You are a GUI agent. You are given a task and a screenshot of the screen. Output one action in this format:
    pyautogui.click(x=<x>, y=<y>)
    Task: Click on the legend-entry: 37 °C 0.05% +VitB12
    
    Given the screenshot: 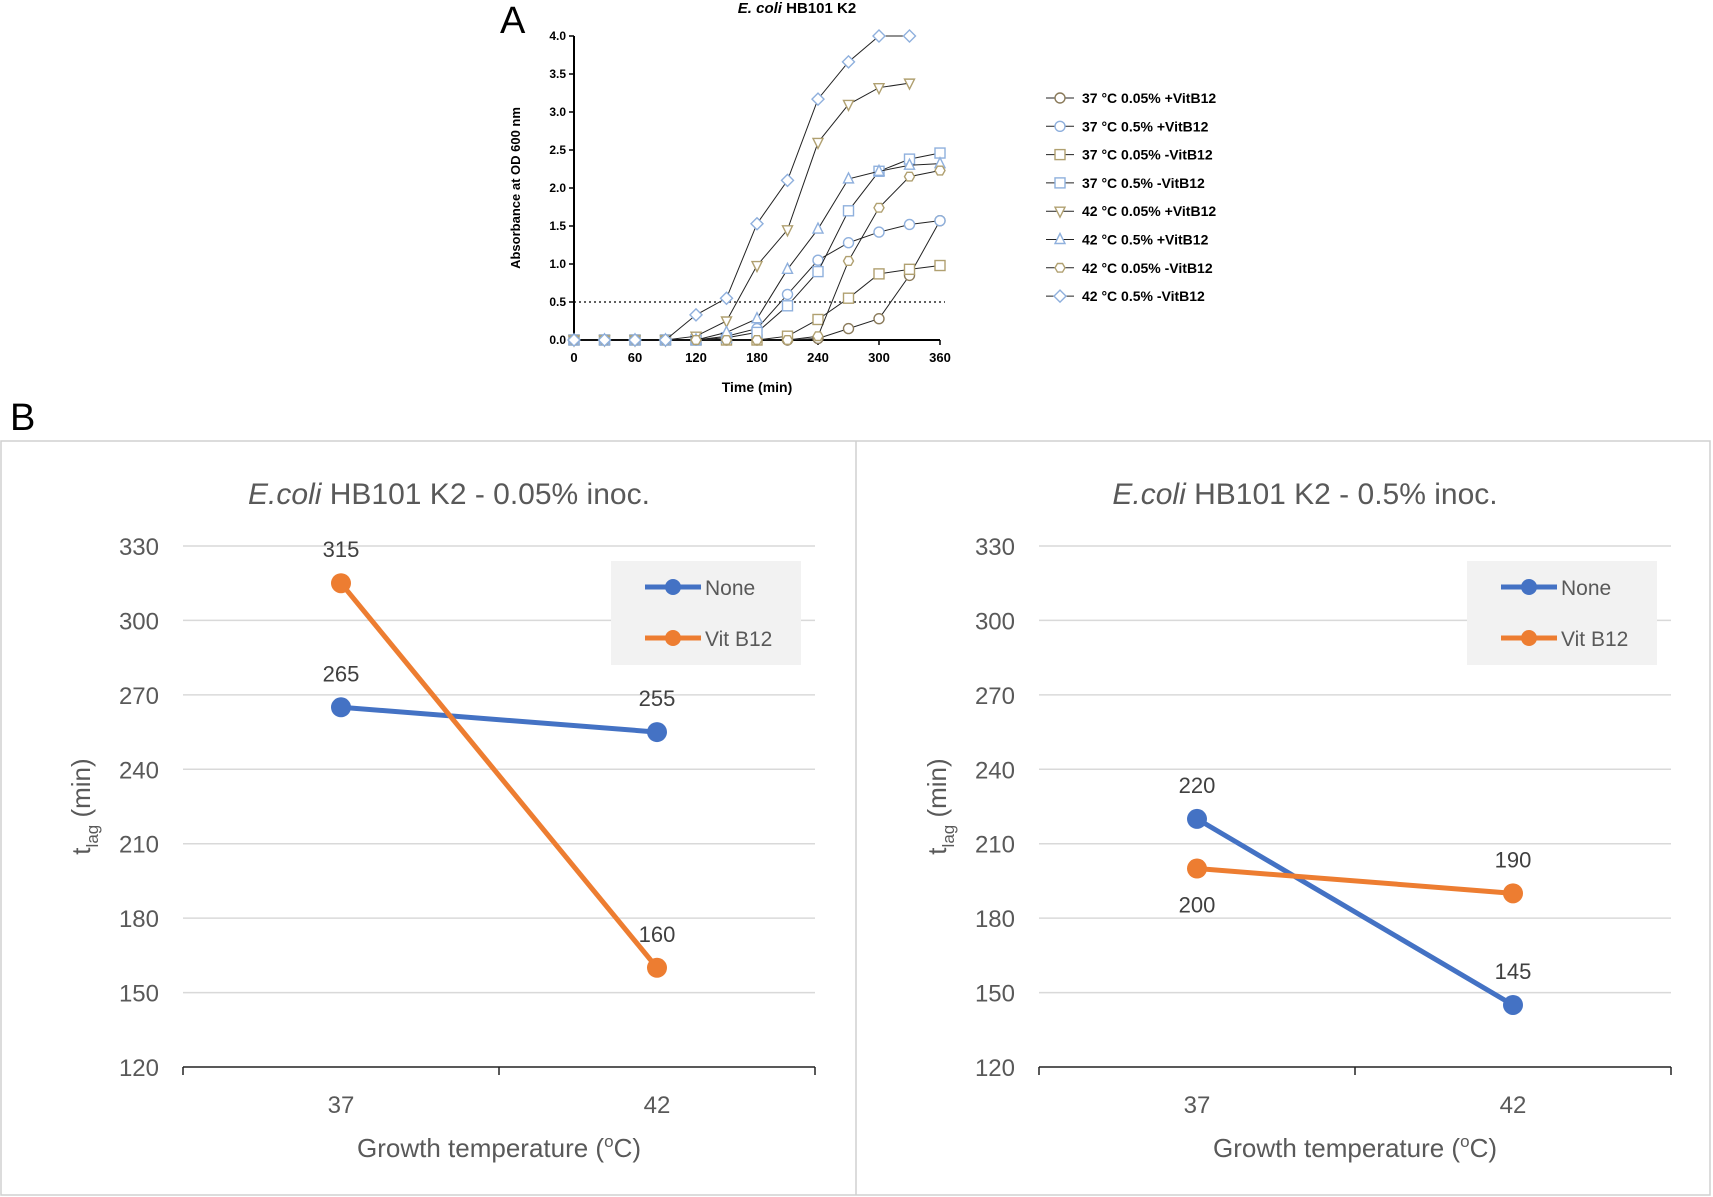 What is the action you would take?
    pyautogui.click(x=1131, y=98)
    